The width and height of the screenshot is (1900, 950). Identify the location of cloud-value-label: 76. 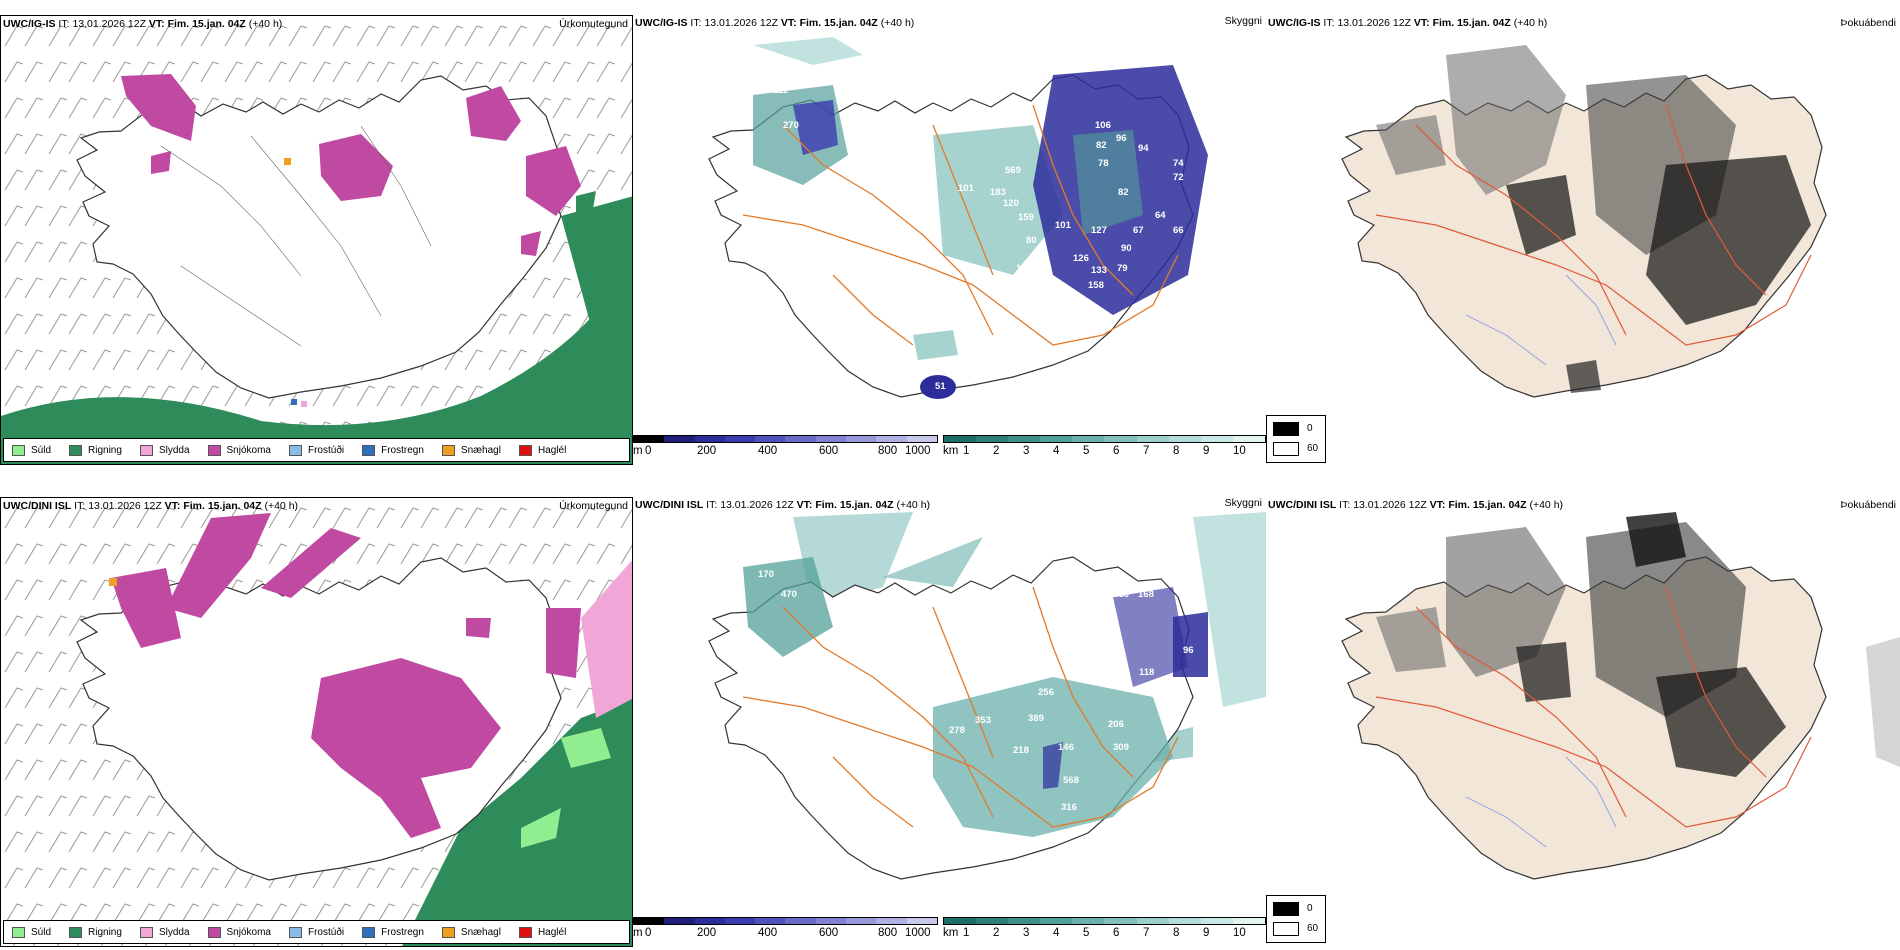
(733, 122).